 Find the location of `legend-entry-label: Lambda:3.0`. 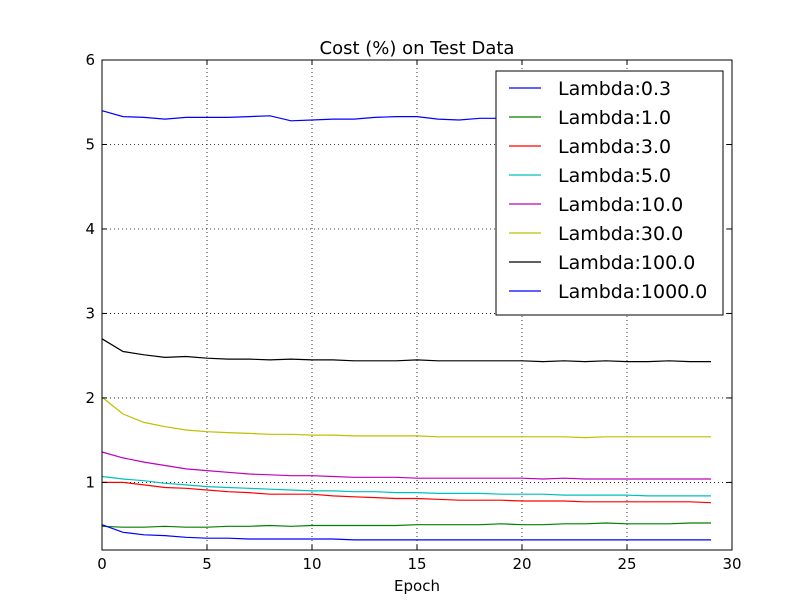

legend-entry-label: Lambda:3.0 is located at coordinates (614, 147).